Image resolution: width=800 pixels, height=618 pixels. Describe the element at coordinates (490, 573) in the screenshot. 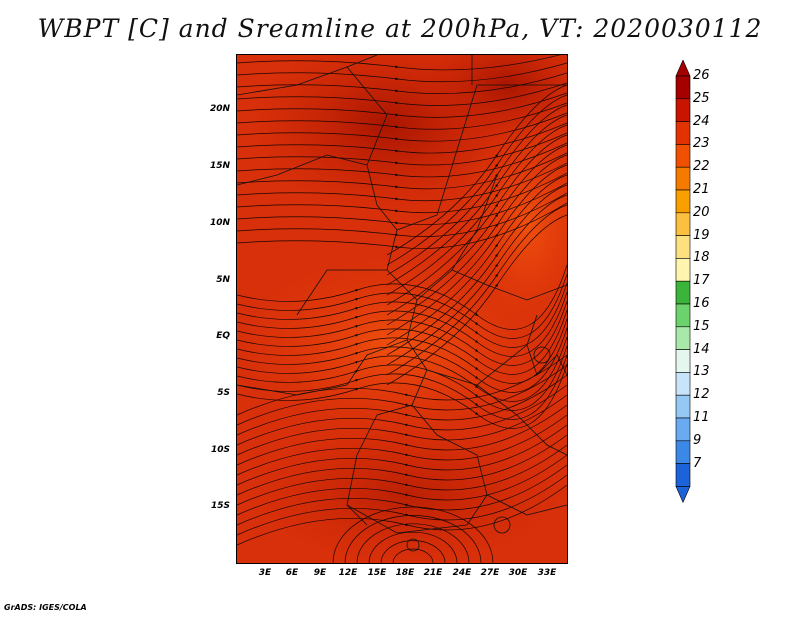

I see `x-tick-label: 27E` at that location.